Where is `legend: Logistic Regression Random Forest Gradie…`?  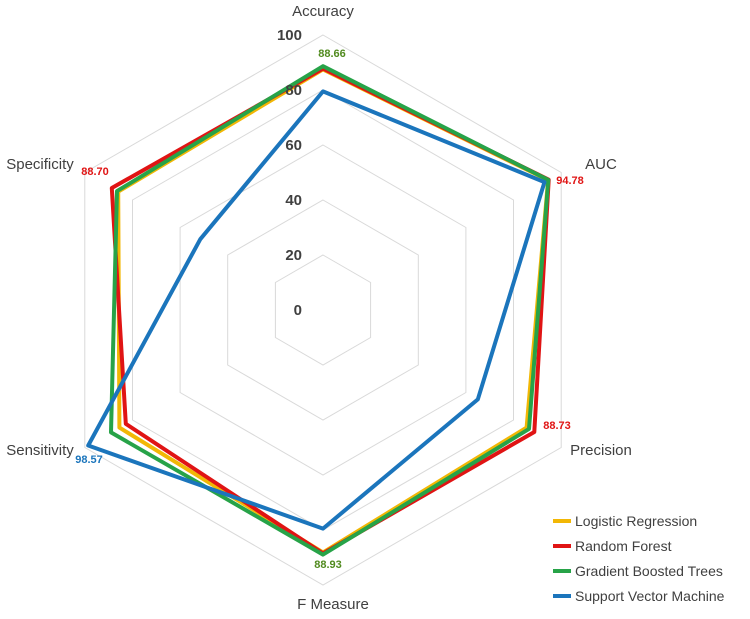 legend: Logistic Regression Random Forest Gradie… is located at coordinates (638, 558).